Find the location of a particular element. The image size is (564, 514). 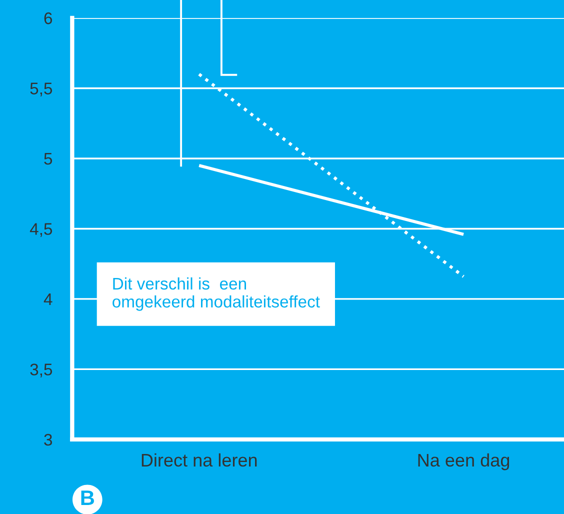

text: B is located at coordinates (87, 497).